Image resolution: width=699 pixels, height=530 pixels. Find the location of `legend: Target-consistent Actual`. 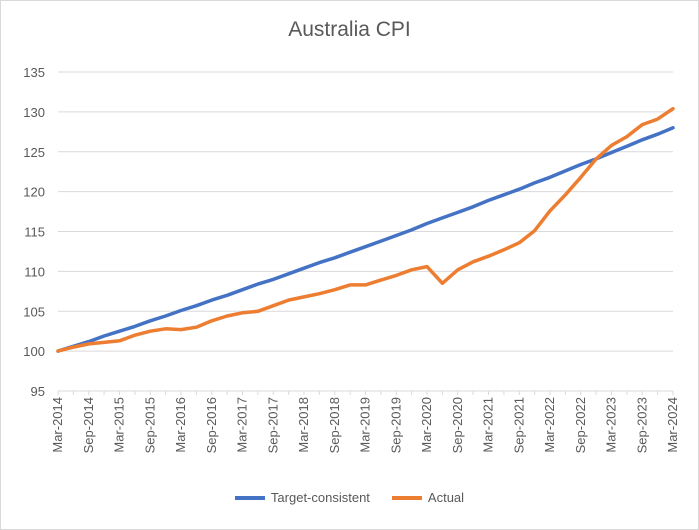

legend: Target-consistent Actual is located at coordinates (349, 497).